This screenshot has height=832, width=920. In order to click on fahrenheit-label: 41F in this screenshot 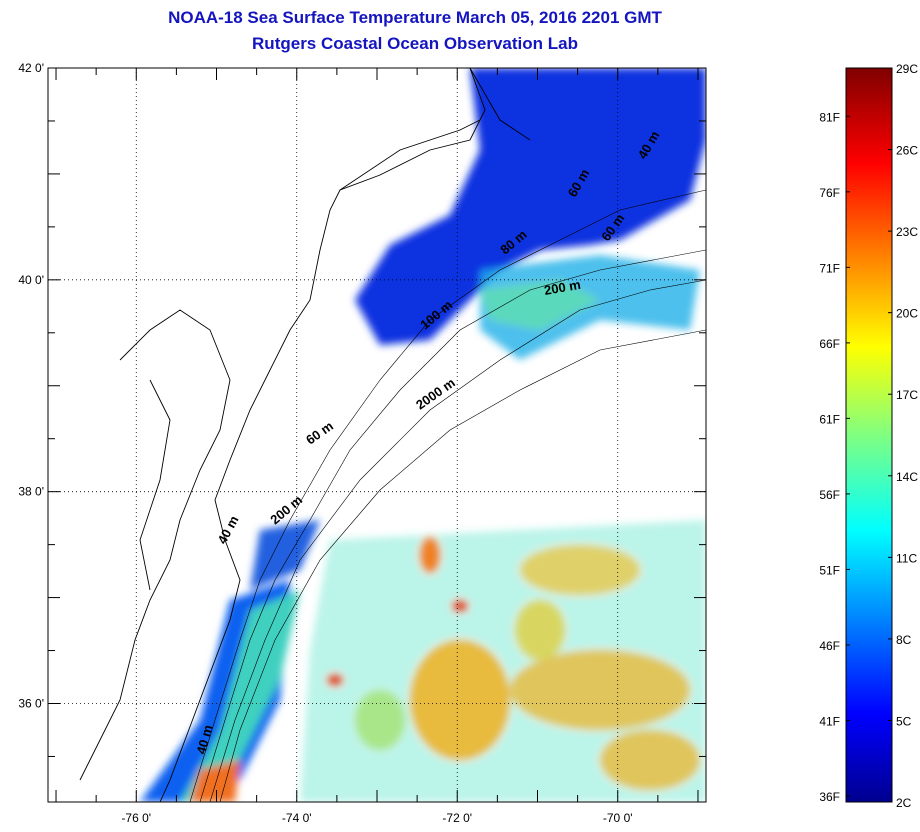, I will do `click(829, 721)`.